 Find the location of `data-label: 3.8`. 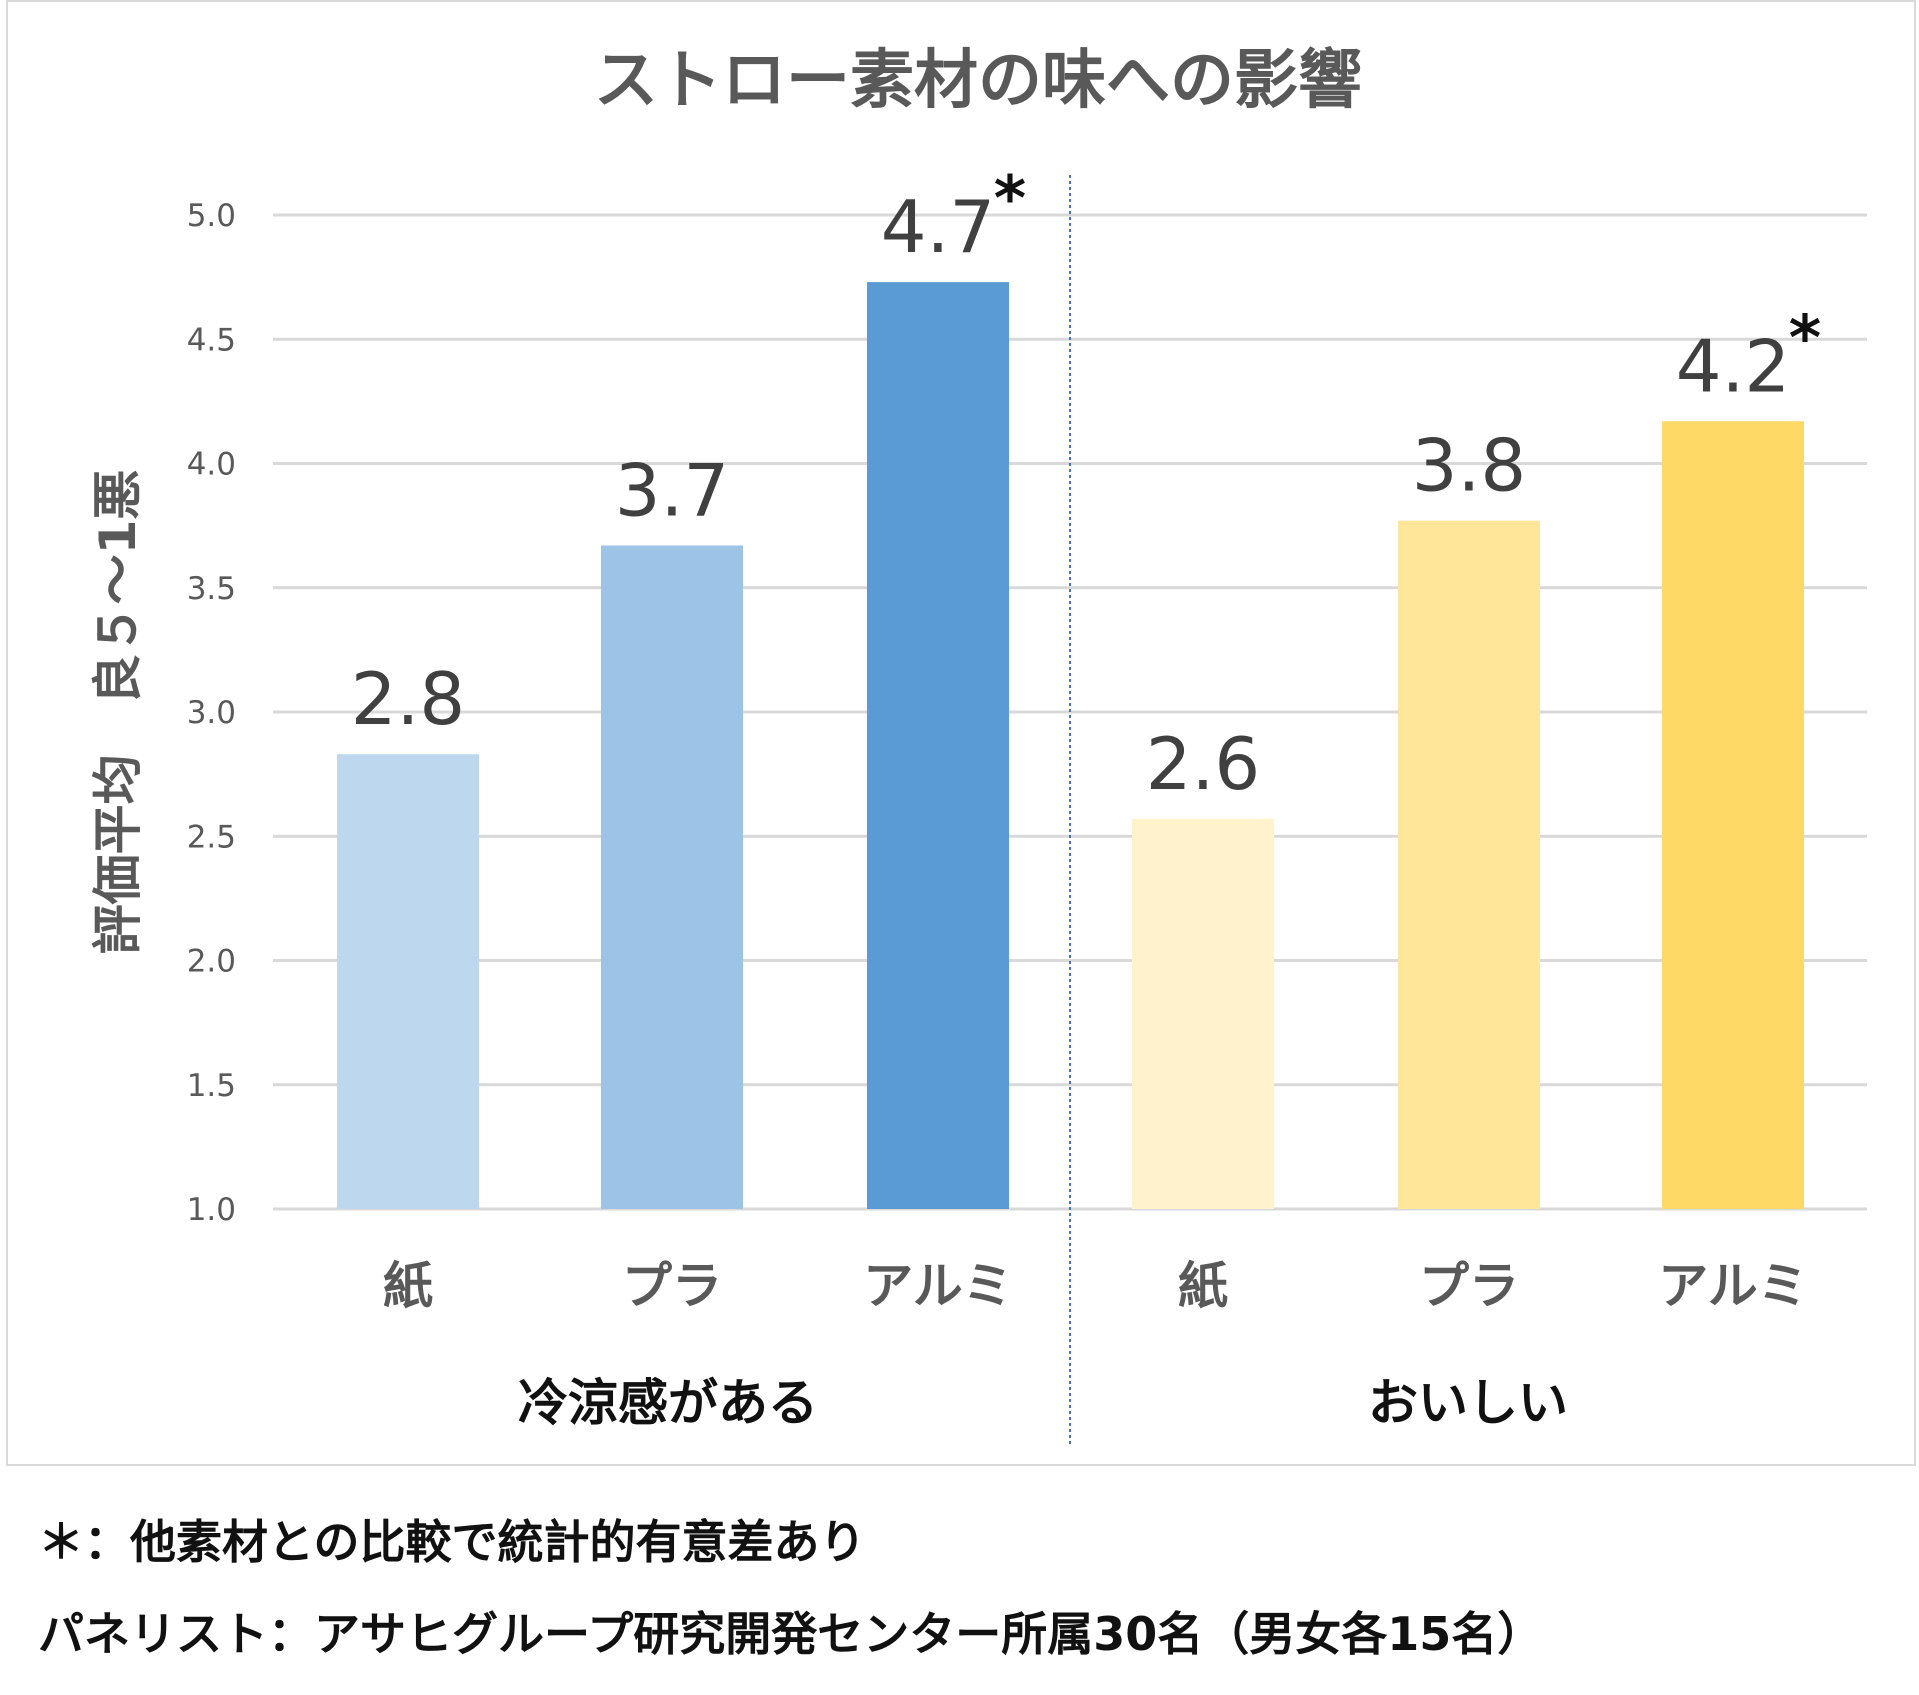

data-label: 3.8 is located at coordinates (1469, 466).